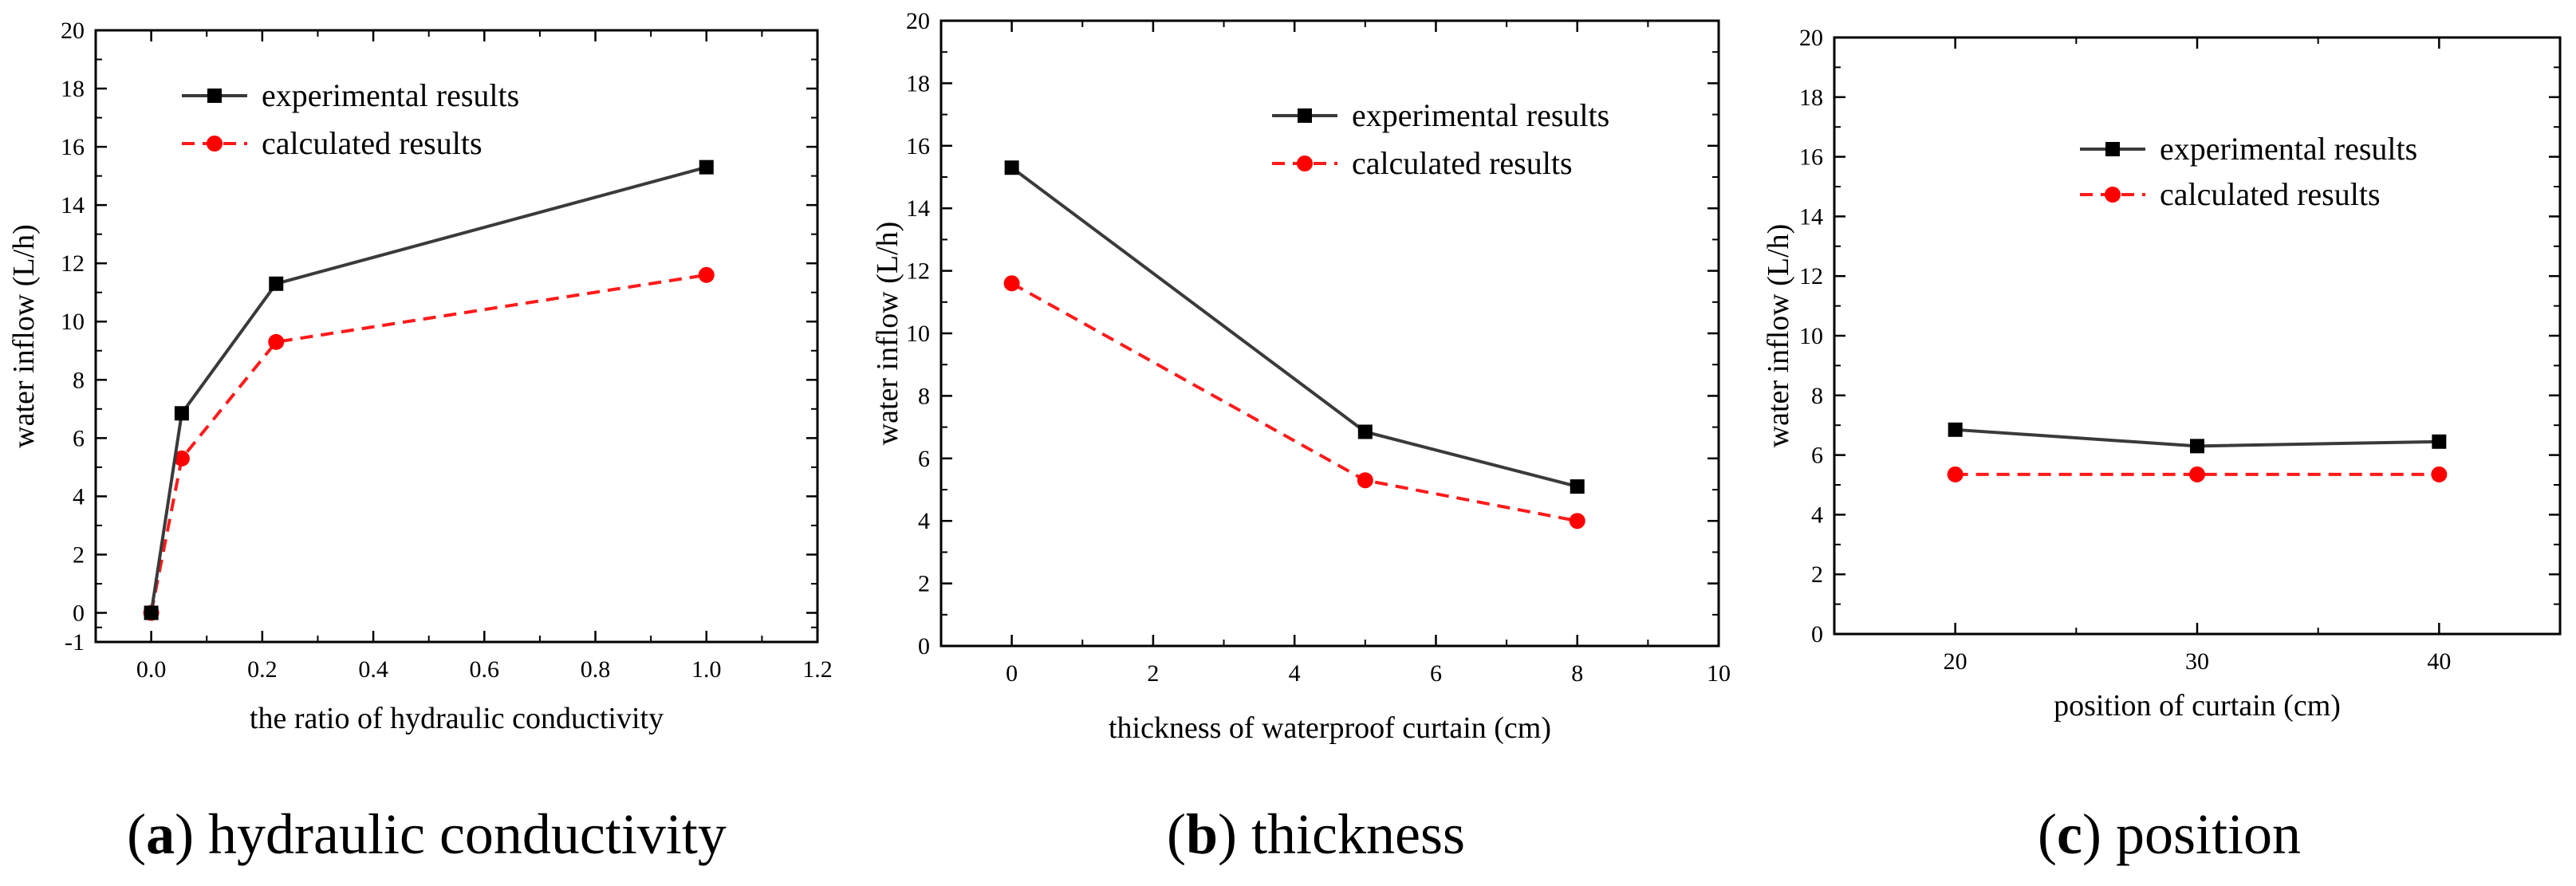 This screenshot has height=886, width=2576. Describe the element at coordinates (262, 670) in the screenshot. I see `x-tick-label: 0.2` at that location.